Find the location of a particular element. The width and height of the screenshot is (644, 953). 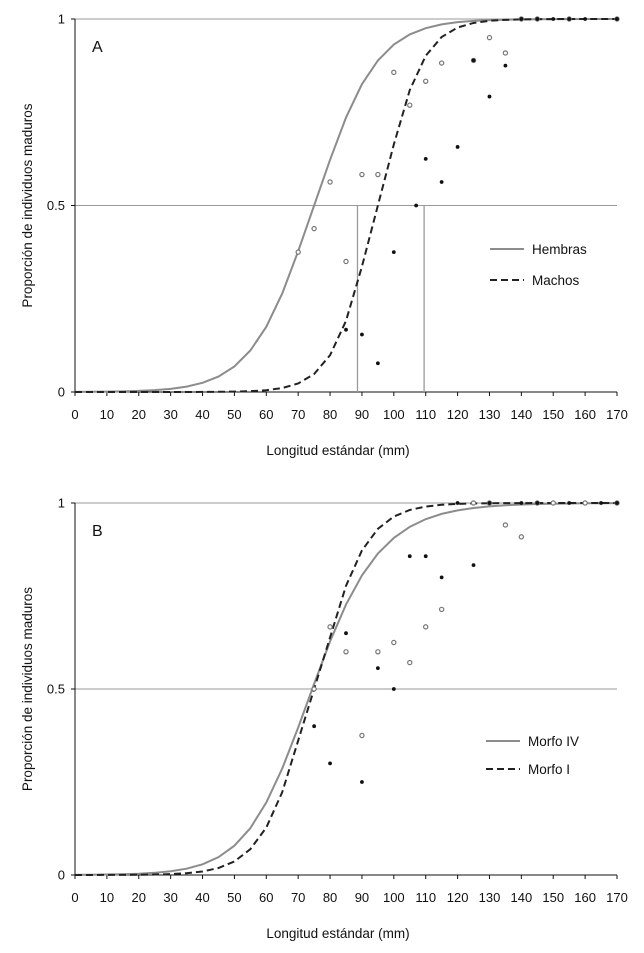

panel-b-x-tick-label: 170 is located at coordinates (617, 897).